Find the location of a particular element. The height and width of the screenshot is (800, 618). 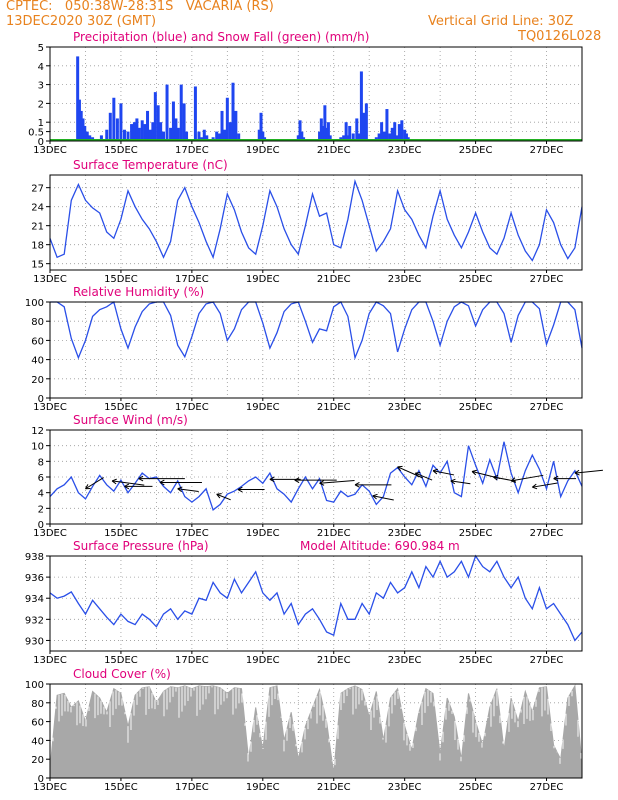

y-tick-label: 80 is located at coordinates (37, 704).